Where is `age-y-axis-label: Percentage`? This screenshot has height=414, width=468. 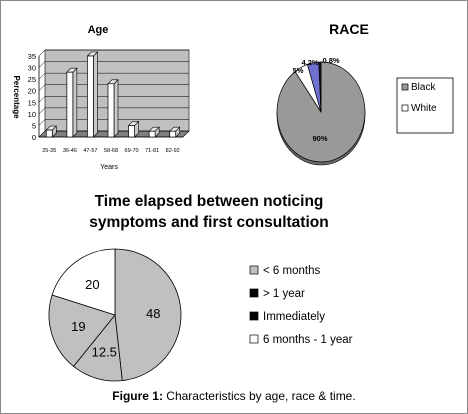
age-y-axis-label: Percentage is located at coordinates (16, 97).